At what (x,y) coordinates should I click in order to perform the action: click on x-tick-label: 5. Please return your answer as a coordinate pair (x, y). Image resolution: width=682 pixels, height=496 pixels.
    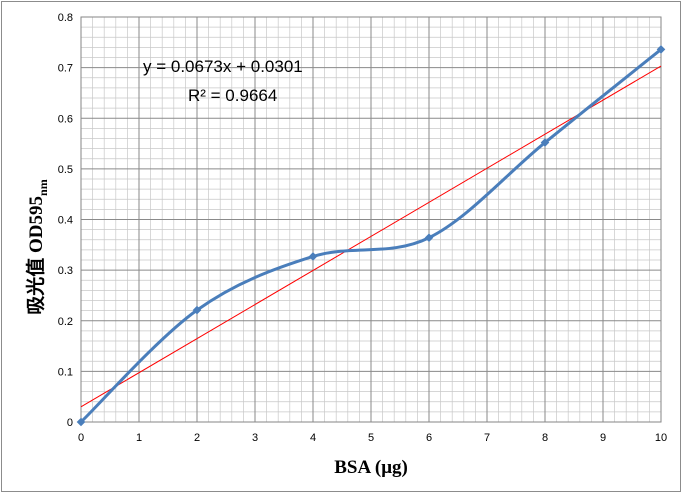
    Looking at the image, I should click on (371, 438).